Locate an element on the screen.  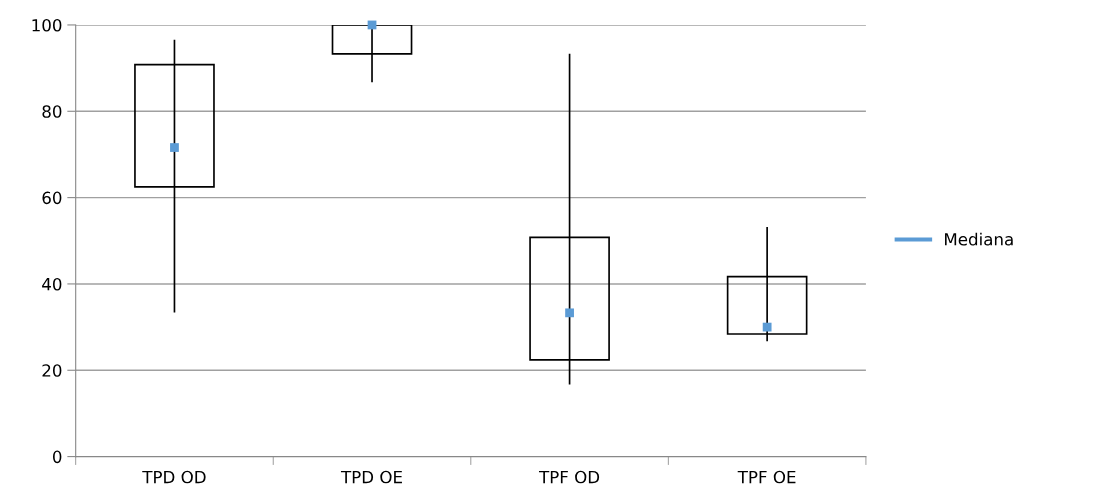
x-tick-label: TPF OD is located at coordinates (569, 477).